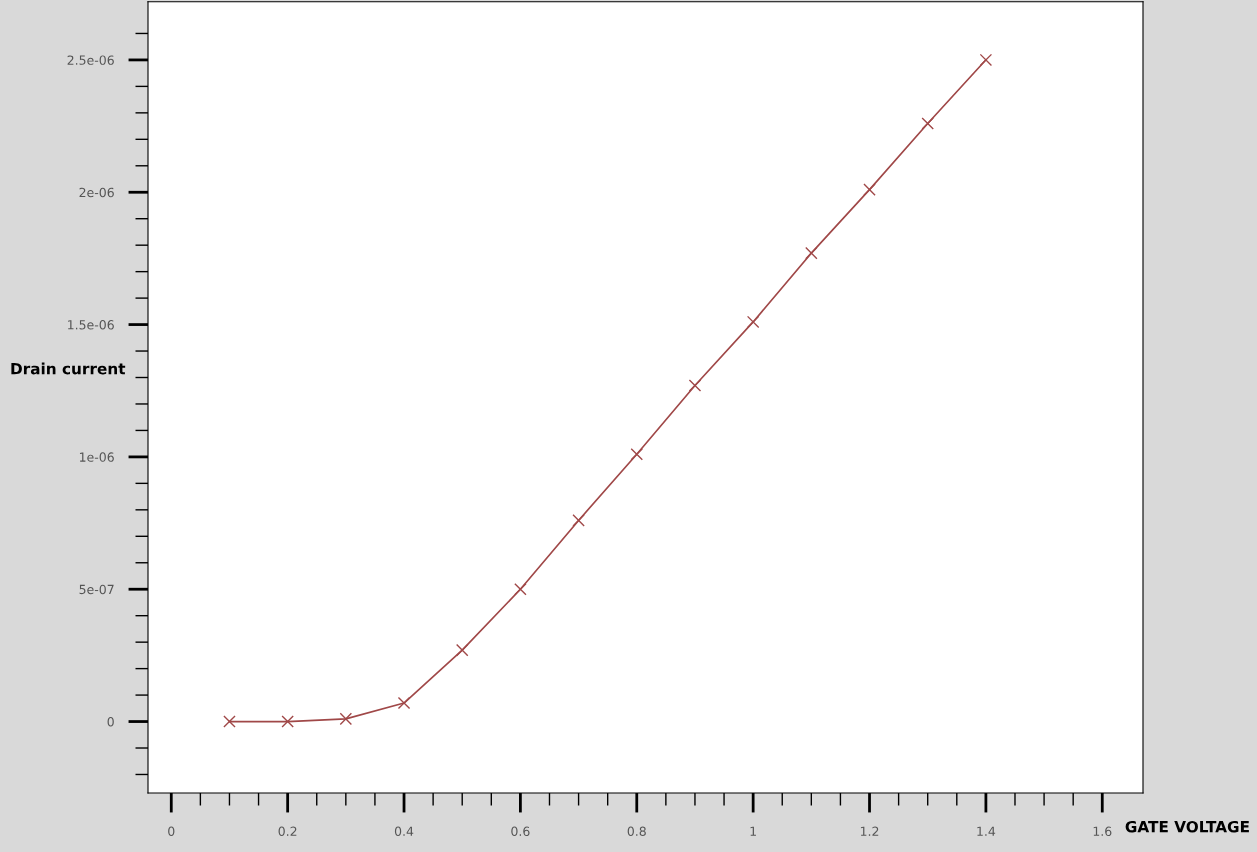  Describe the element at coordinates (404, 831) in the screenshot. I see `x-tick-label: 0.4` at that location.